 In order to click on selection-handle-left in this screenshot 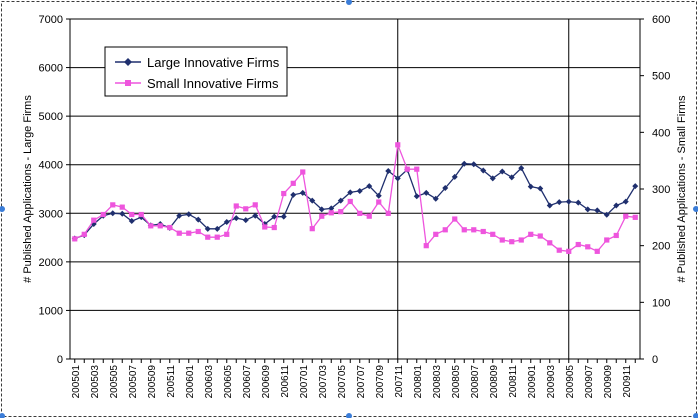, I will do `click(2, 209)`.